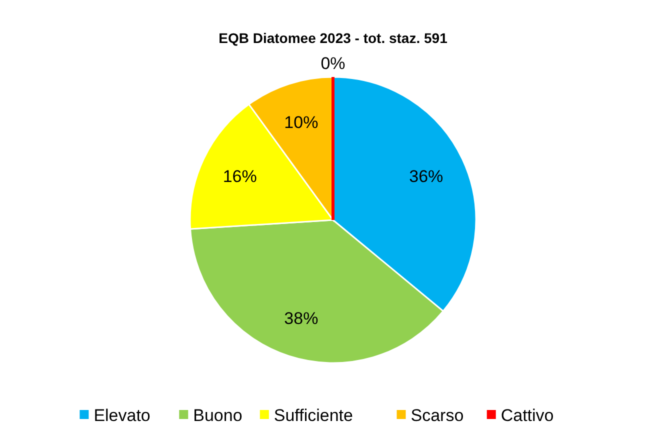 This screenshot has height=430, width=650. What do you see at coordinates (301, 318) in the screenshot?
I see `data-label: 38%` at bounding box center [301, 318].